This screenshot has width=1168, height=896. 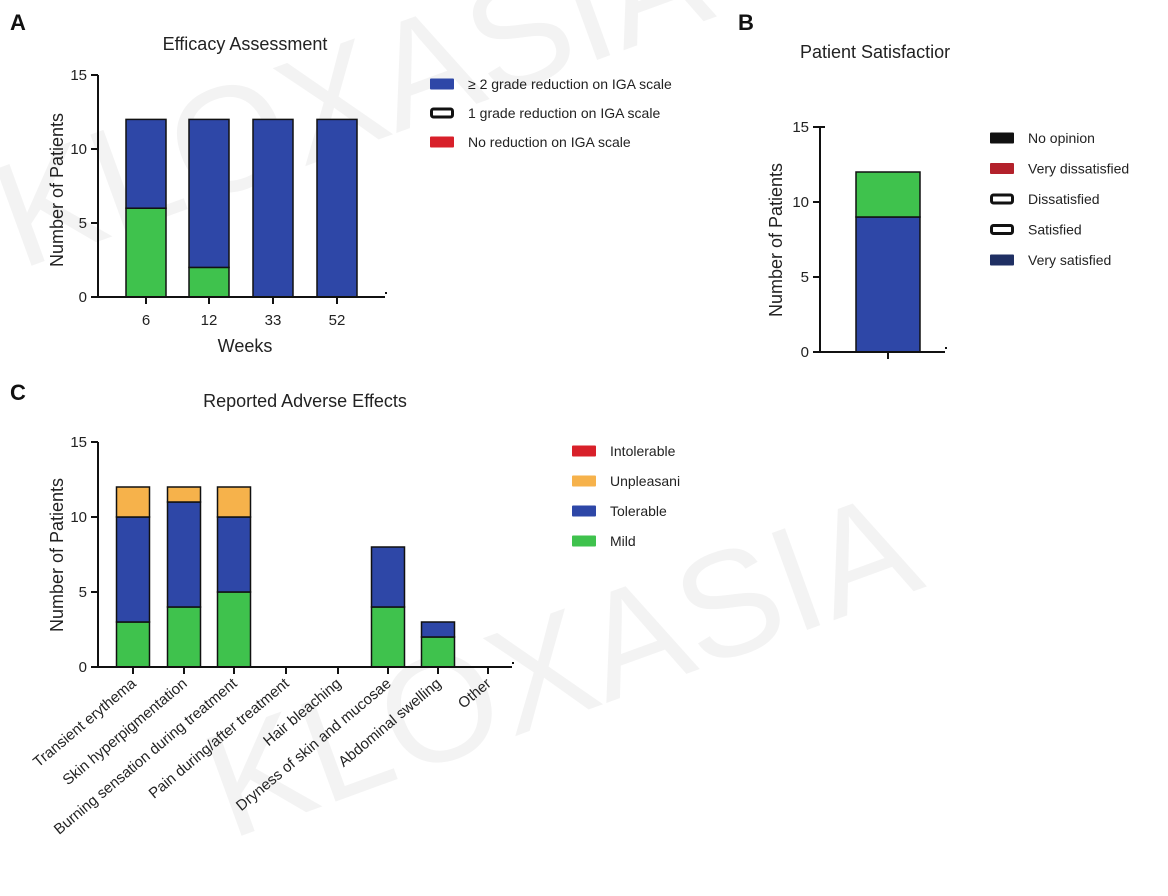 What do you see at coordinates (570, 84) in the screenshot?
I see `legend-label: ≥ 2 grade reduction on IGA scale` at bounding box center [570, 84].